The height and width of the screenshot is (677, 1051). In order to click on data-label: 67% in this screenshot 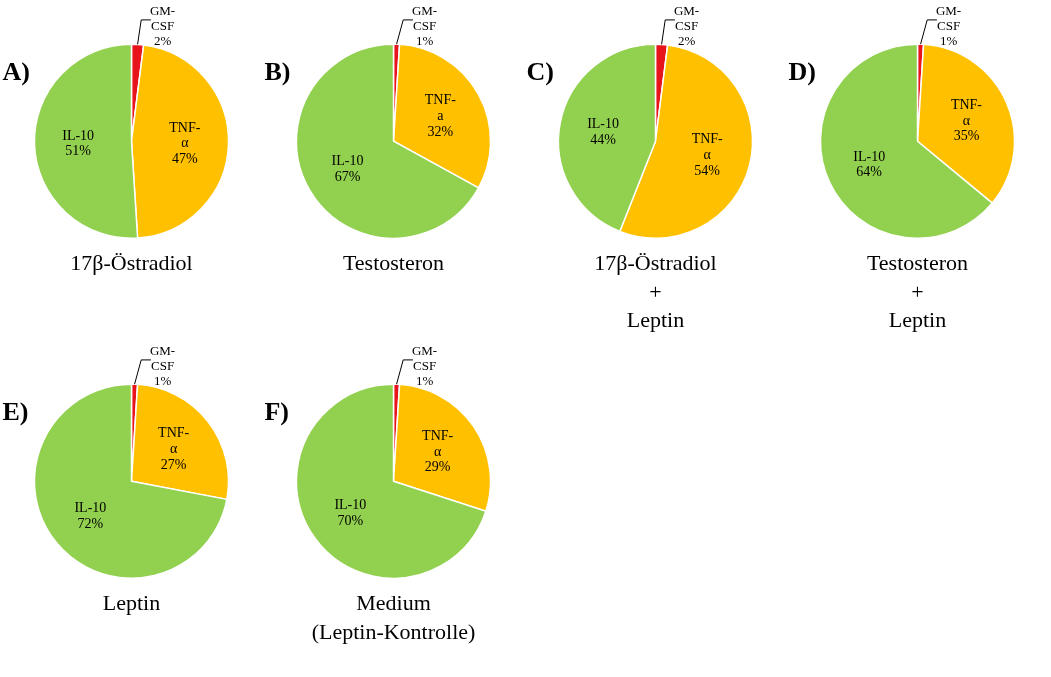, I will do `click(347, 176)`.